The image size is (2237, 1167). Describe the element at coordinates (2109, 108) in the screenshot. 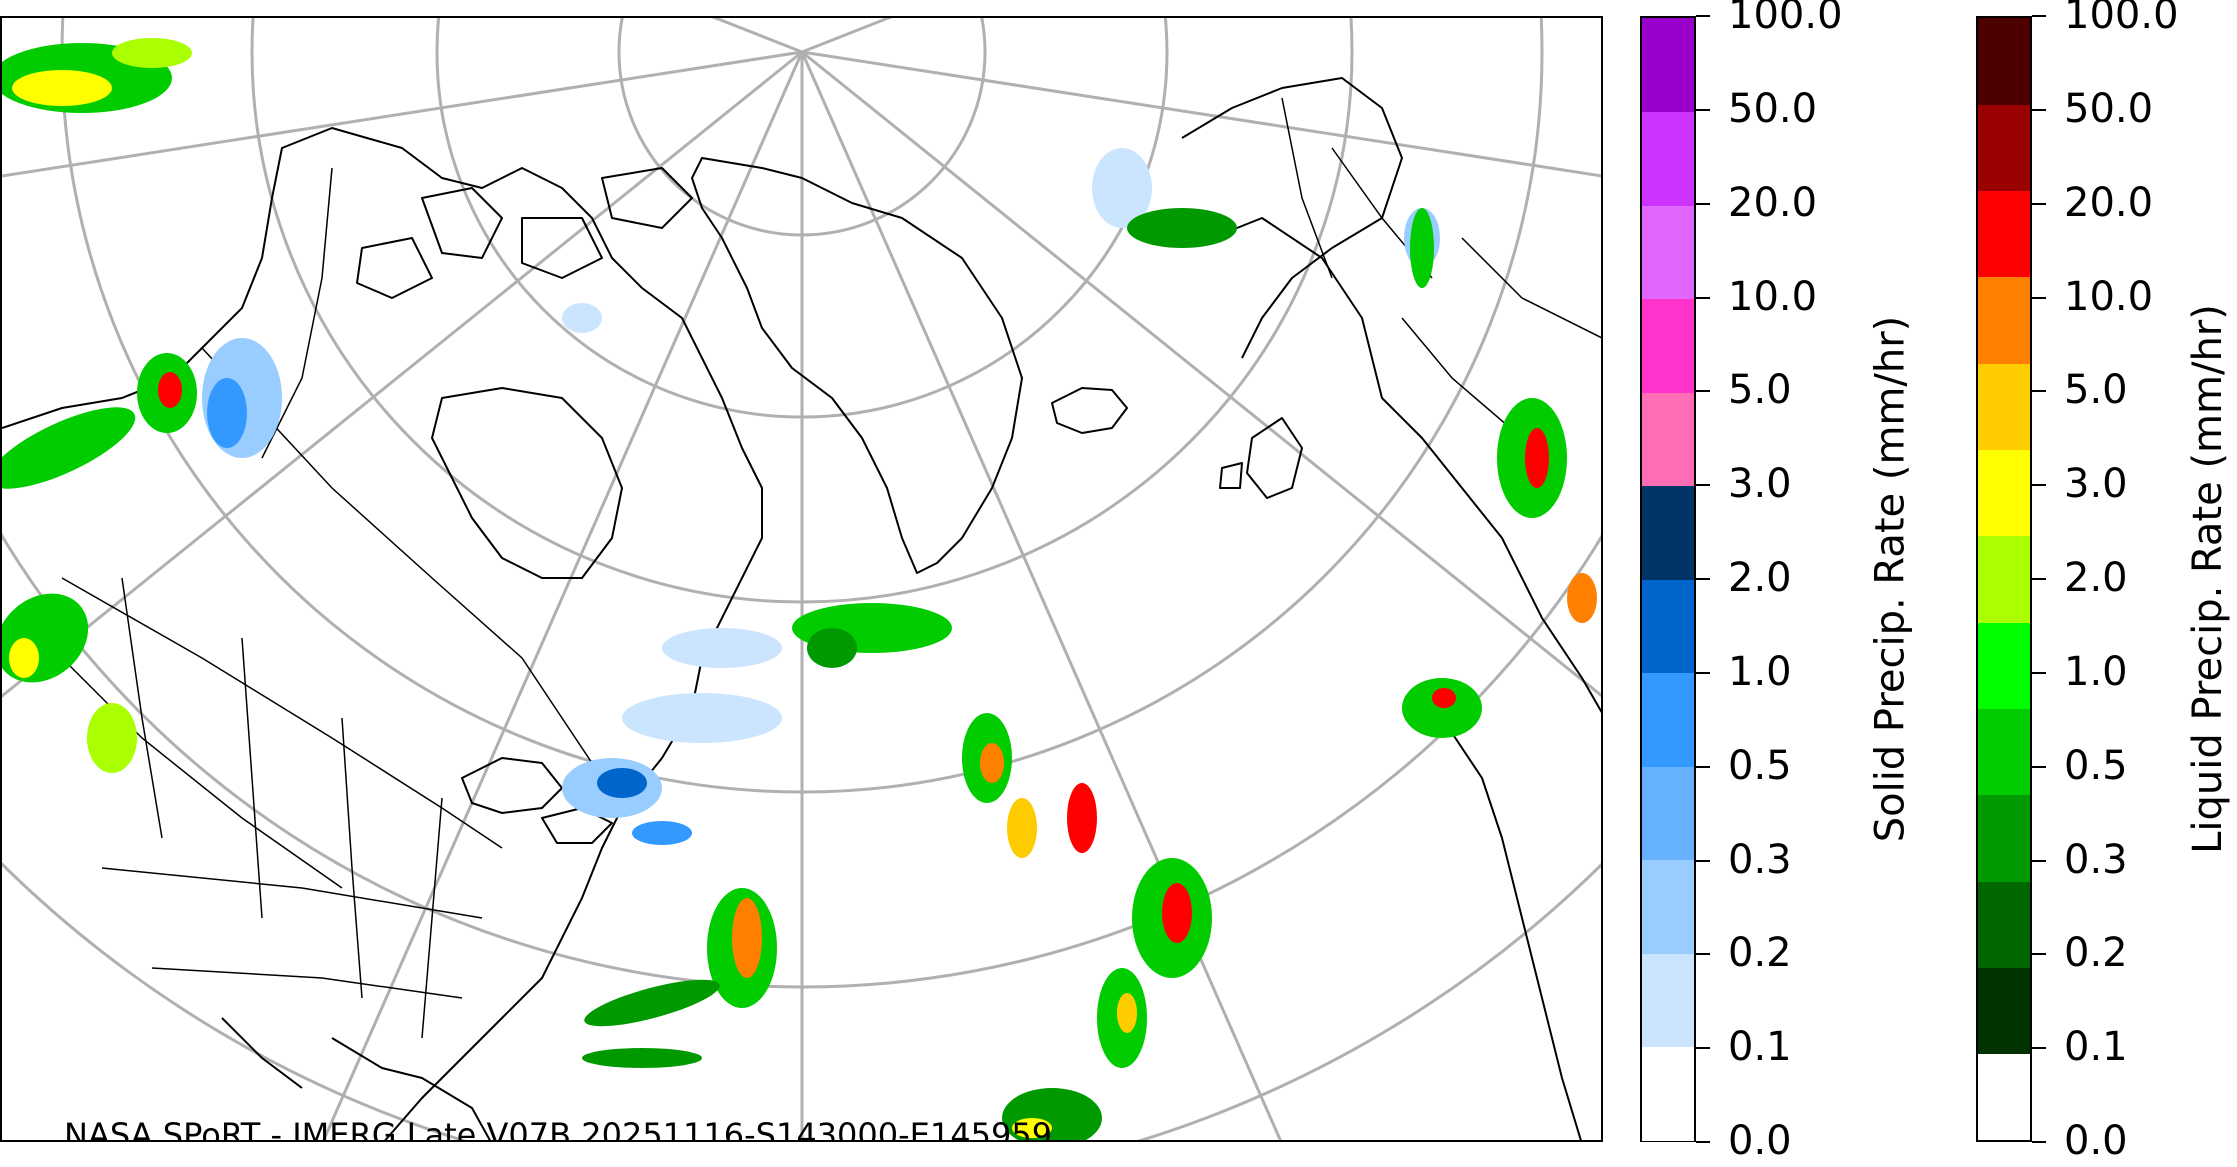

I see `liquid-tick-label: 50.0` at that location.